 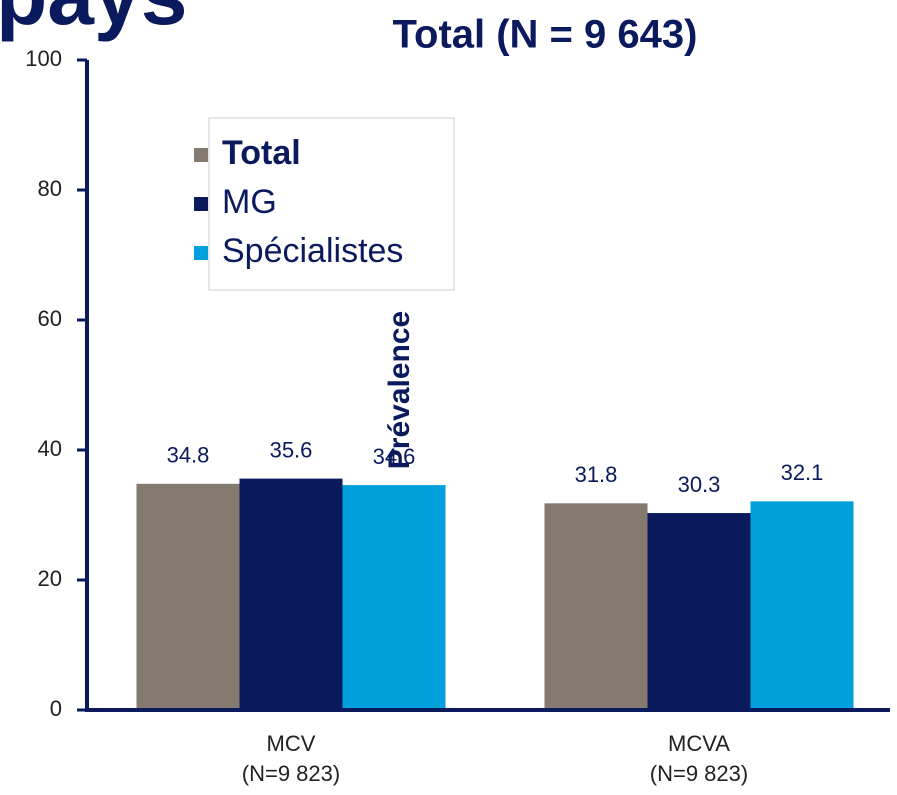 I want to click on value-label: 30.3, so click(x=699, y=484).